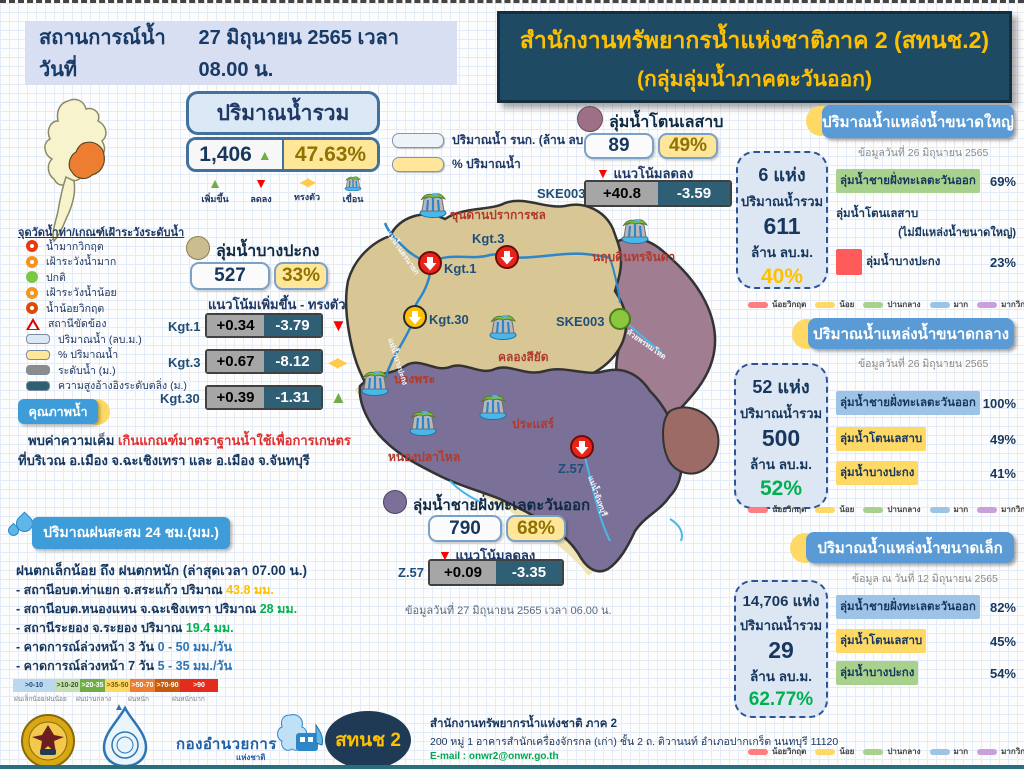 The width and height of the screenshot is (1024, 769). I want to click on nakhonnayok-river, so click(406, 303).